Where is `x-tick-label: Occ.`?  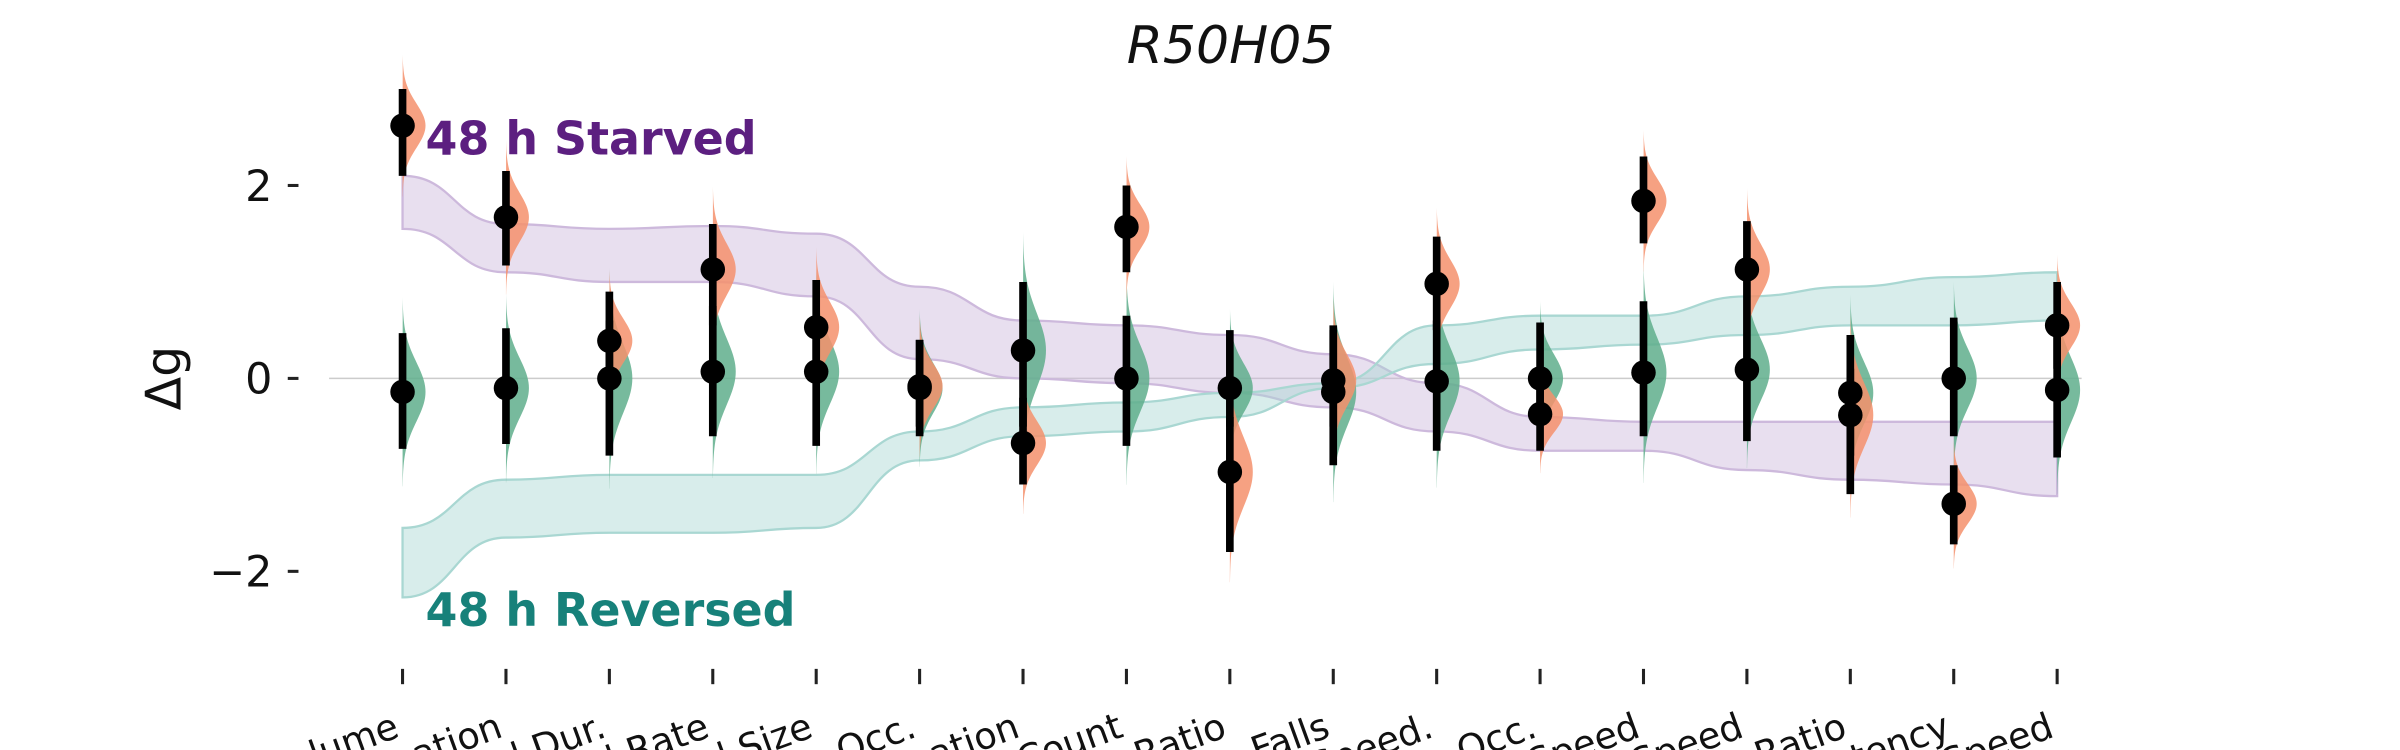
x-tick-label: Occ. is located at coordinates (875, 727).